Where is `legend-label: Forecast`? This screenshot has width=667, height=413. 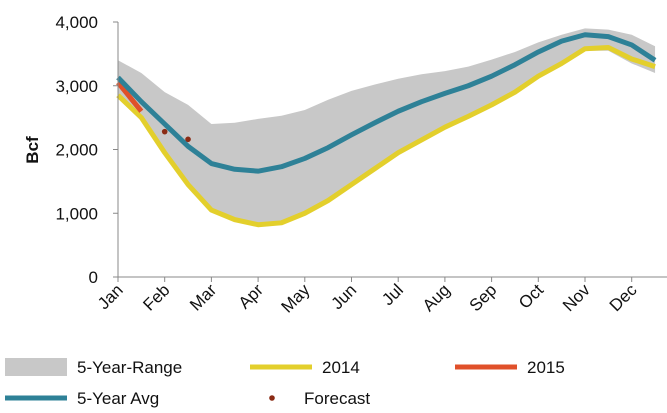
legend-label: Forecast is located at coordinates (337, 398).